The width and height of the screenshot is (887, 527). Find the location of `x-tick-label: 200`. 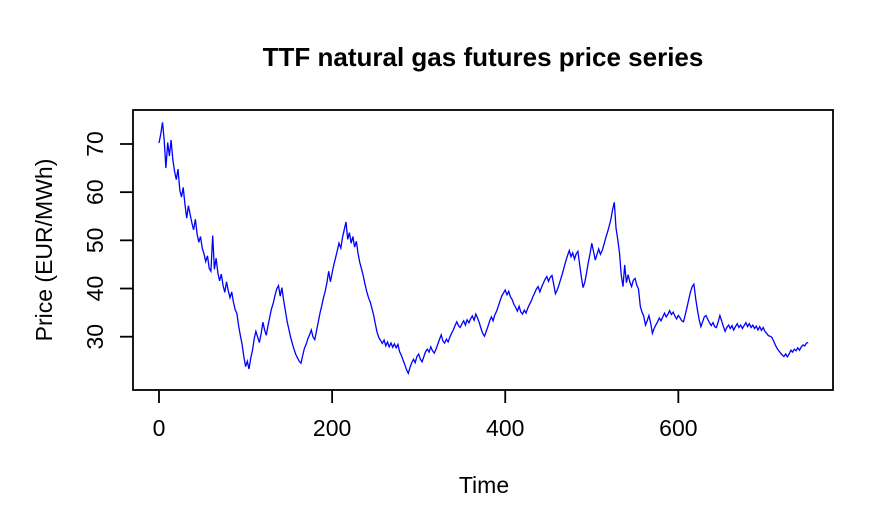

x-tick-label: 200 is located at coordinates (332, 428).